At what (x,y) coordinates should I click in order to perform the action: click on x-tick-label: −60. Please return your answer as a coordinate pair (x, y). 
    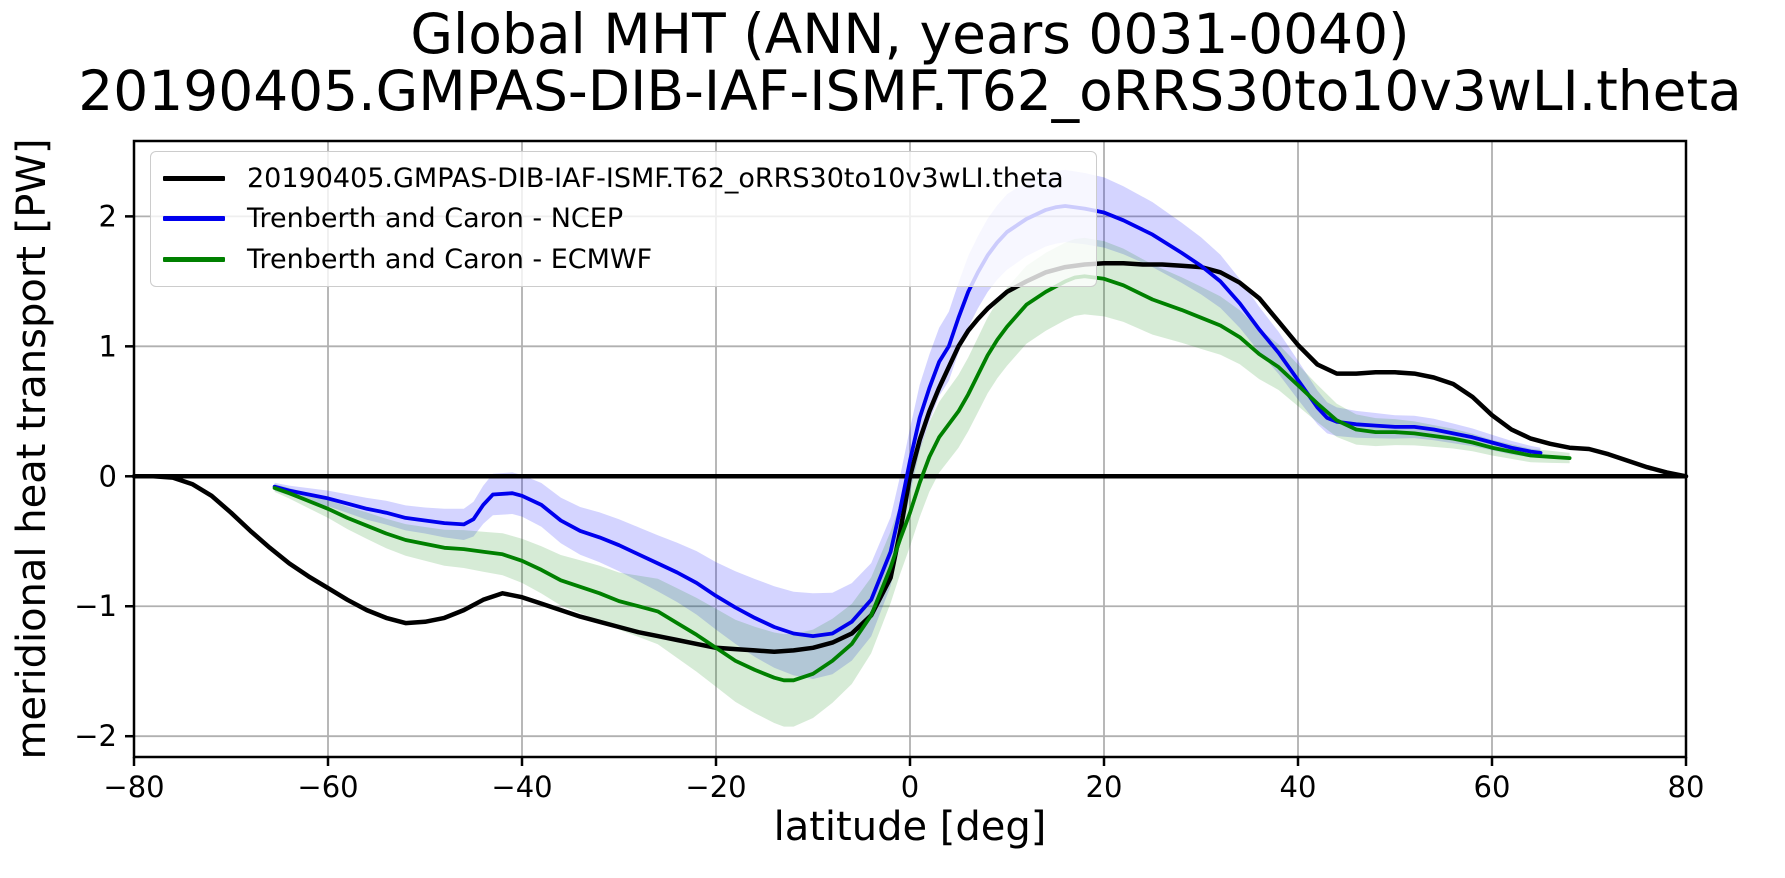
    Looking at the image, I should click on (327, 787).